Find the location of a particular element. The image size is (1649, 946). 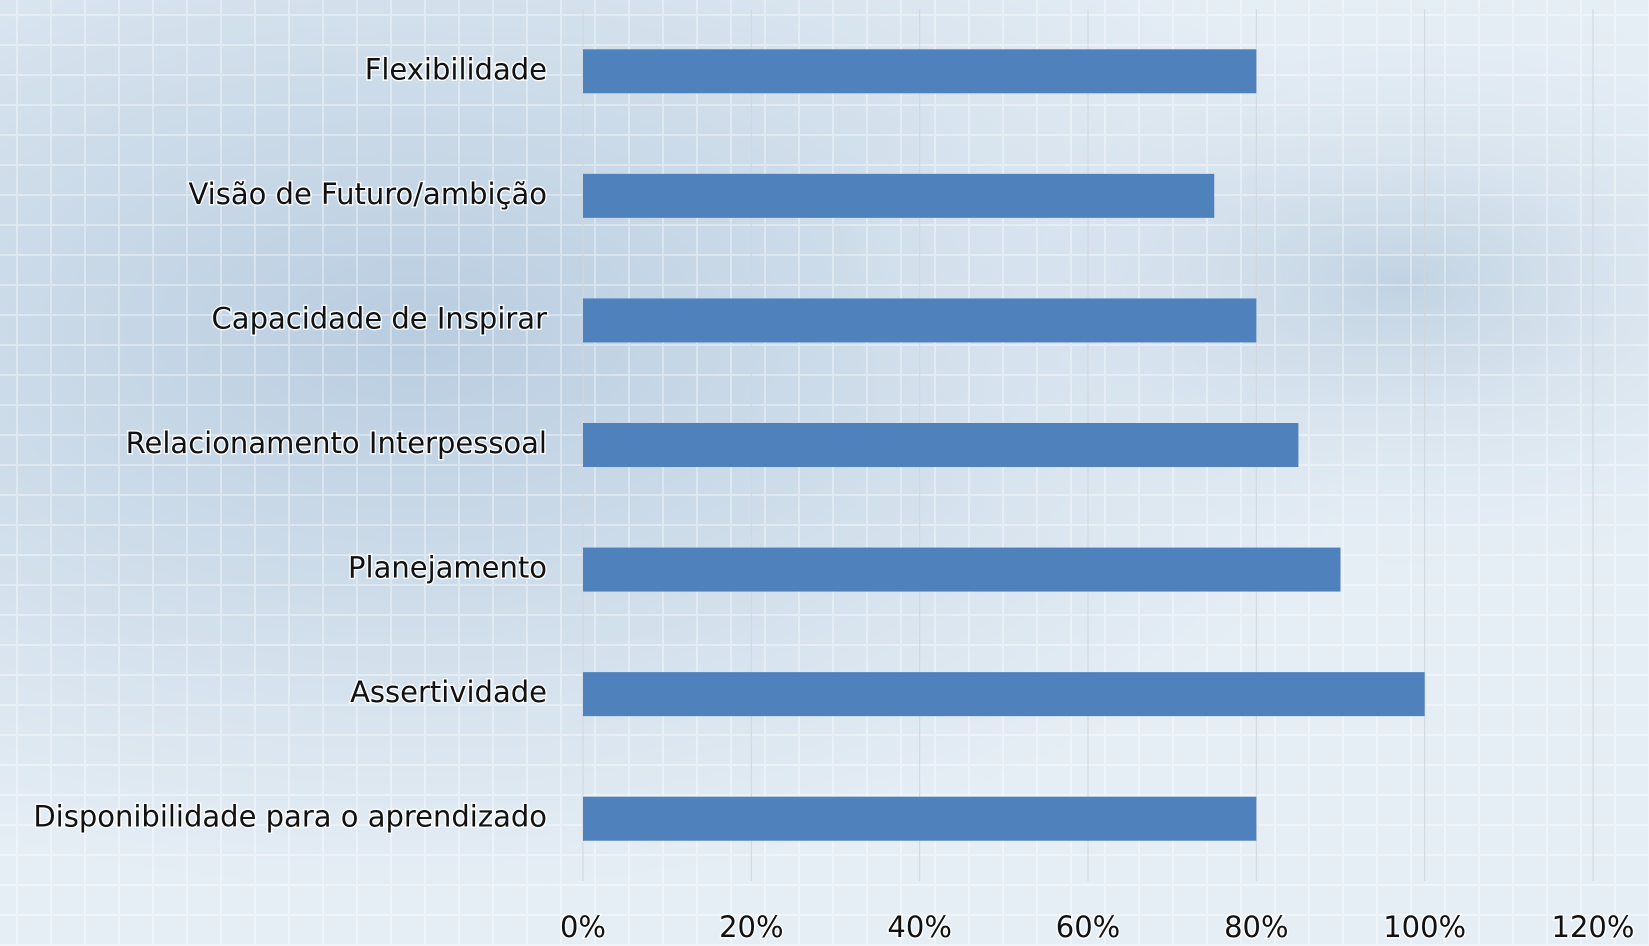

x-tick-label: 60% is located at coordinates (1088, 927).